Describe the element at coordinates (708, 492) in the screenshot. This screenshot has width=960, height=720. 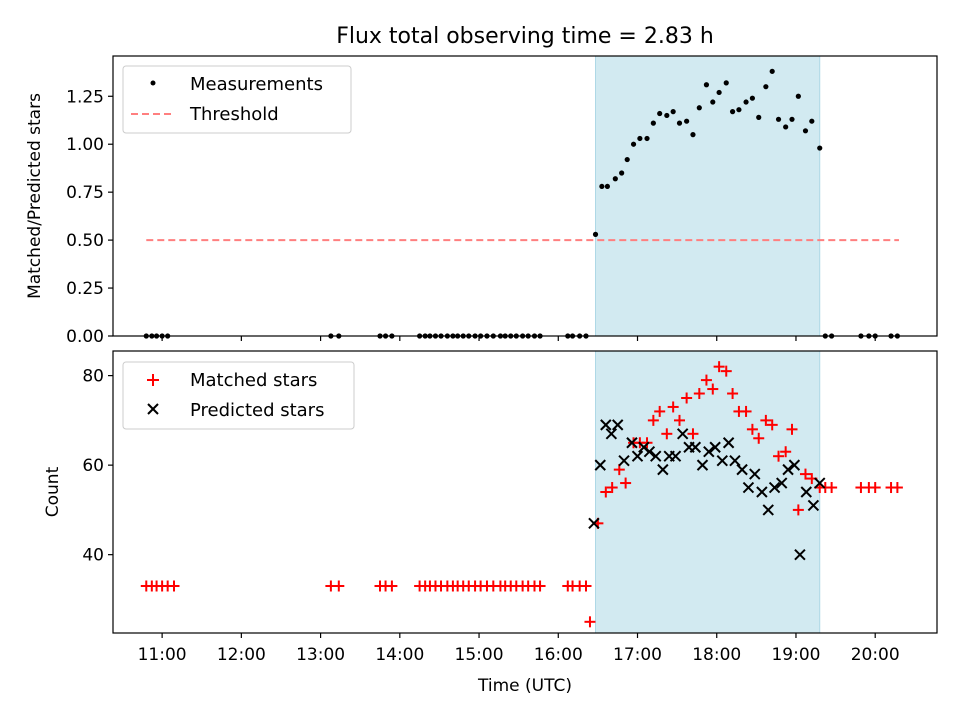
I see `observing-window-shade` at that location.